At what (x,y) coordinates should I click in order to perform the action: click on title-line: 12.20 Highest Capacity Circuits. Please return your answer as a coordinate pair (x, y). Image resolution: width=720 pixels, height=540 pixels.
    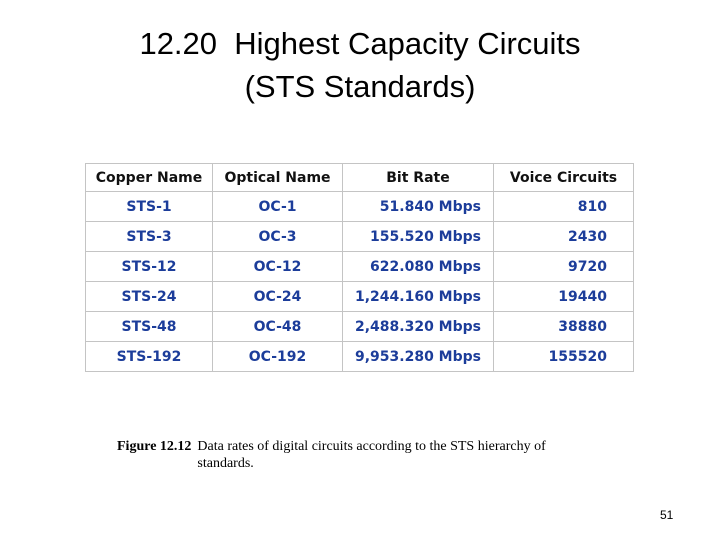
    Looking at the image, I should click on (360, 43).